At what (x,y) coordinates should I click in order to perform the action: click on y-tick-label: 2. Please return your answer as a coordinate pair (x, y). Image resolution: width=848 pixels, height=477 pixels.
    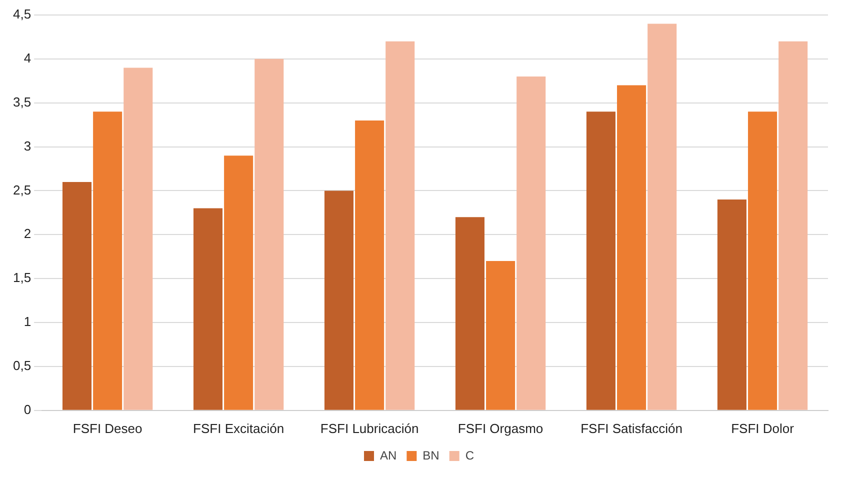
    Looking at the image, I should click on (28, 234).